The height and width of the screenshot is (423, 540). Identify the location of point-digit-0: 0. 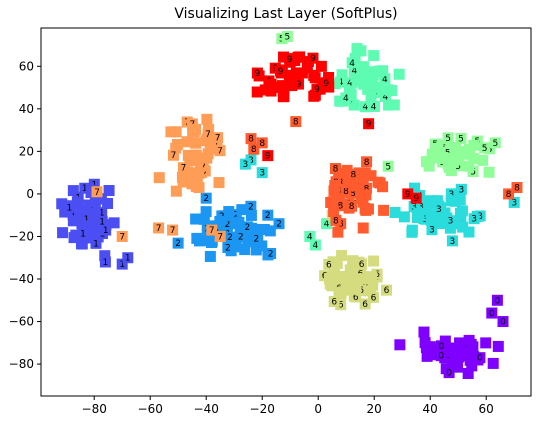
(441, 346).